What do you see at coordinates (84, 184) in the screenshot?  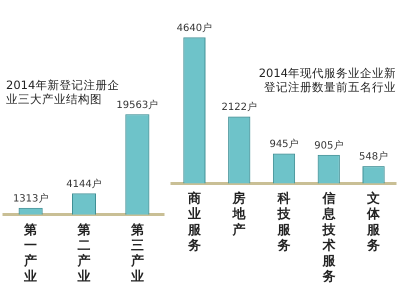 I see `data-label: 4144户` at bounding box center [84, 184].